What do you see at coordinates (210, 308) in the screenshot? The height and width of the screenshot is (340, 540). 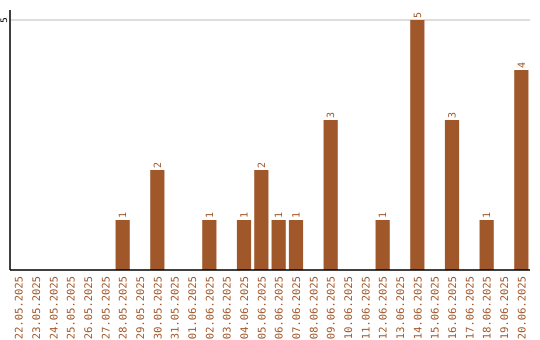 I see `x-tick-label: 02.06.2025` at bounding box center [210, 308].